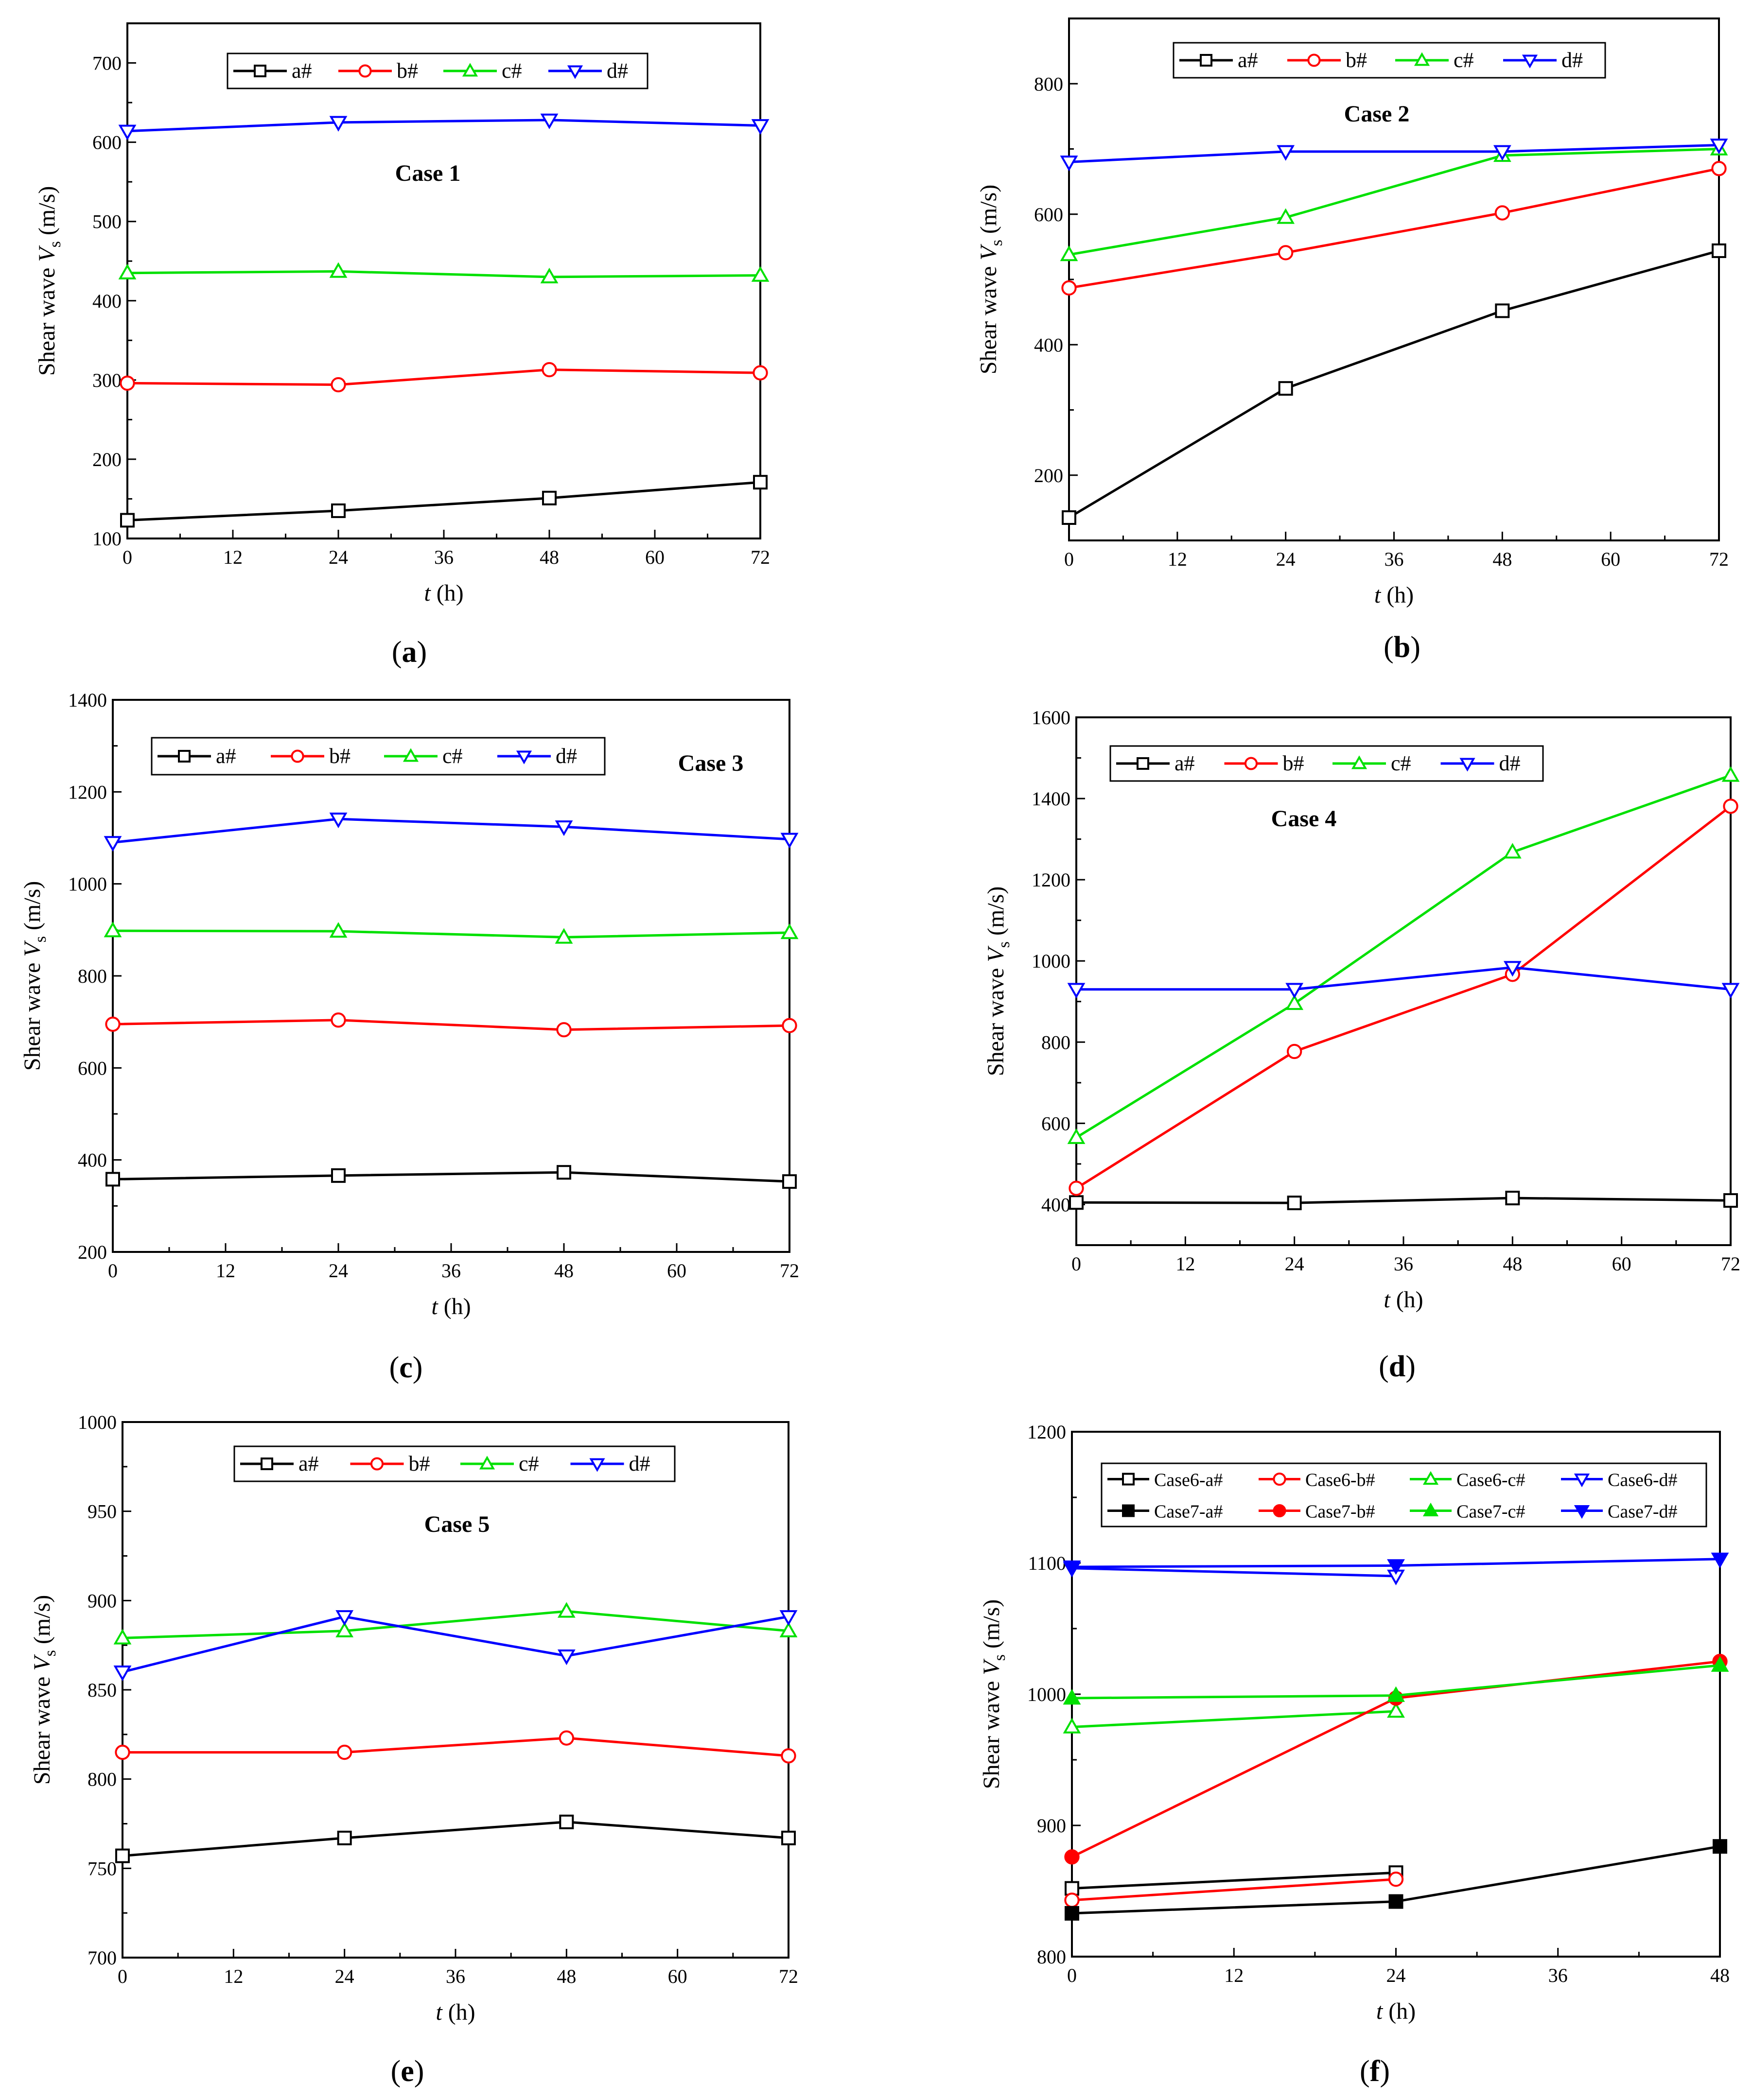 Image resolution: width=1753 pixels, height=2100 pixels. I want to click on legend-label: Case7-d#, so click(1643, 1512).